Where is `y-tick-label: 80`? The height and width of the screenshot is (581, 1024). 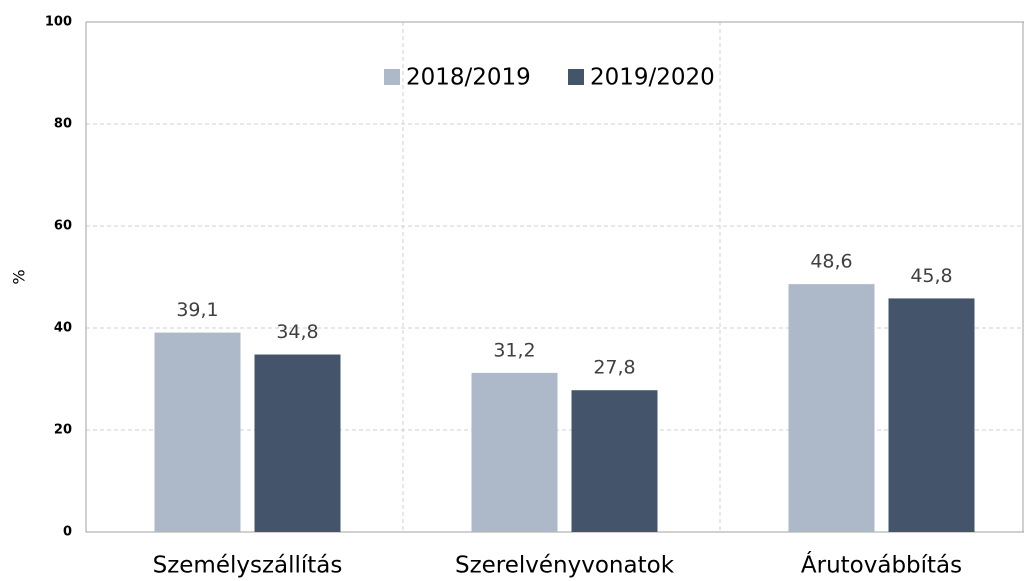 y-tick-label: 80 is located at coordinates (63, 124).